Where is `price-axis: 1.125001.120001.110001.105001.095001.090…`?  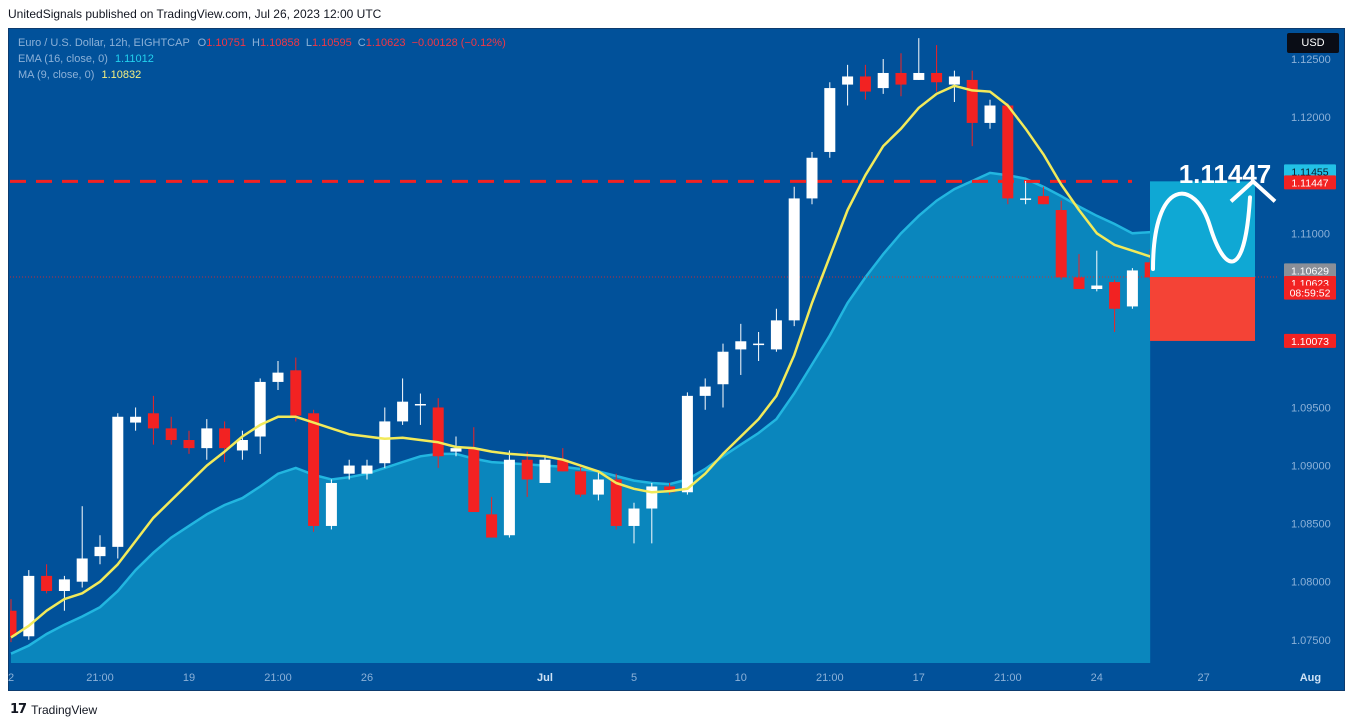
price-axis: 1.125001.120001.110001.105001.095001.090… is located at coordinates (1311, 350).